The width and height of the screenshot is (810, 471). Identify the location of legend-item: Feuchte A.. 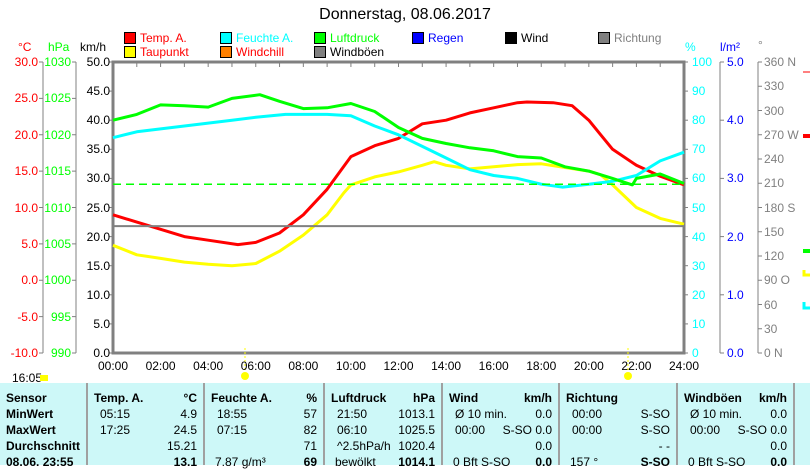
(256, 38).